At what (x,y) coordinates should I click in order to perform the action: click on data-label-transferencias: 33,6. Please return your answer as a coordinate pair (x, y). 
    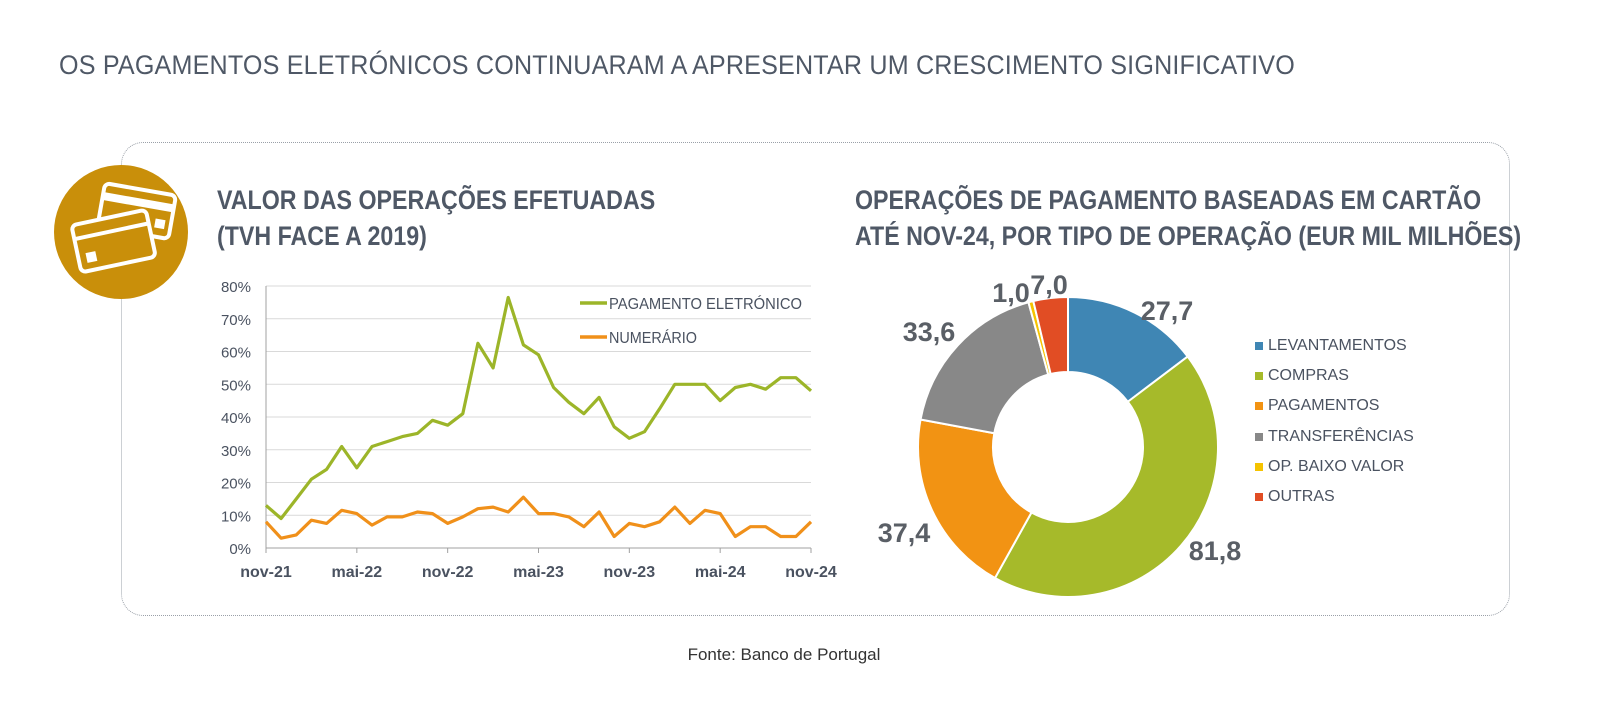
    Looking at the image, I should click on (929, 332).